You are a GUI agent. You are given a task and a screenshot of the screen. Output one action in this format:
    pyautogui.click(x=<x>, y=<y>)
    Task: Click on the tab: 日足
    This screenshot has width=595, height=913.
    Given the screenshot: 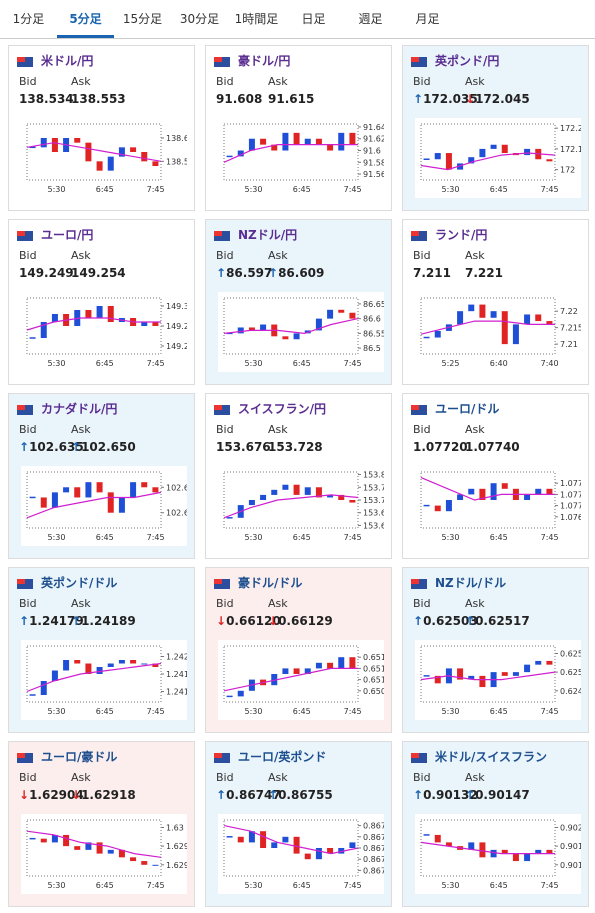 What is the action you would take?
    pyautogui.click(x=313, y=19)
    